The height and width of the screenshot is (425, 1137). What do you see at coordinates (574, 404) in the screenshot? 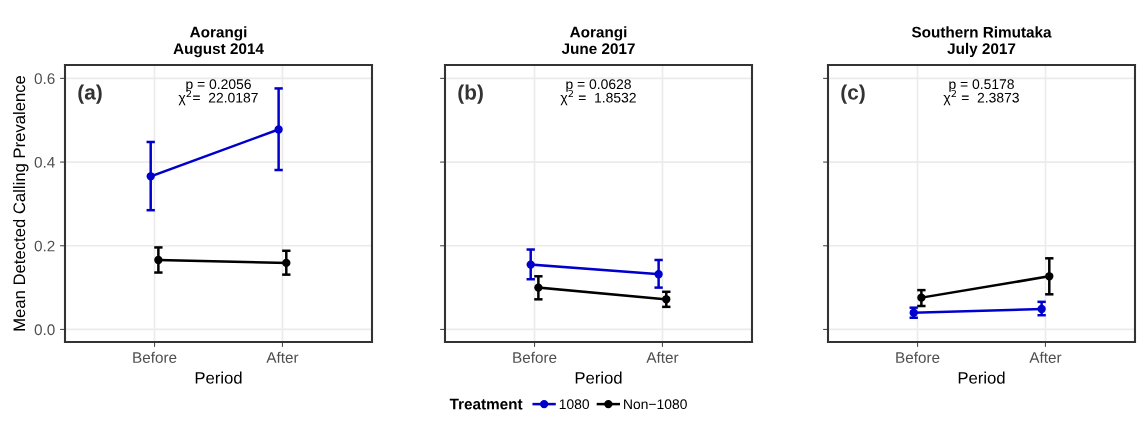
I see `legend-label: 1080` at bounding box center [574, 404].